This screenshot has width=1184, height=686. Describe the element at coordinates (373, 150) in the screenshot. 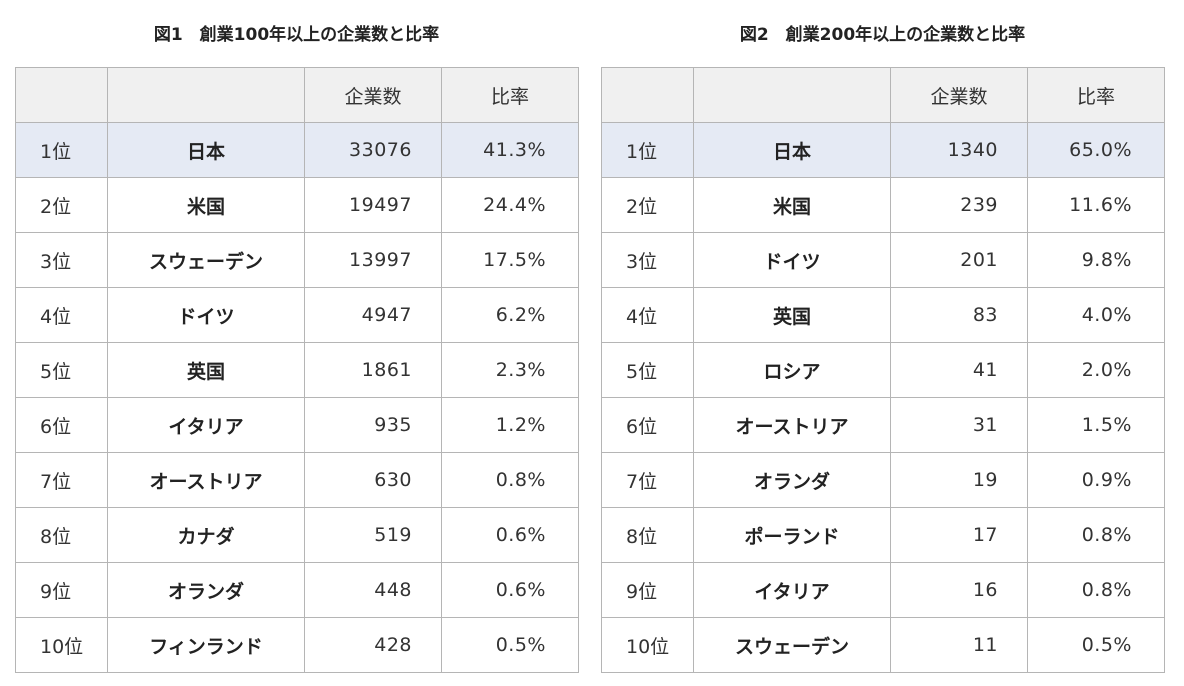

I see `count-cell: 33076` at that location.